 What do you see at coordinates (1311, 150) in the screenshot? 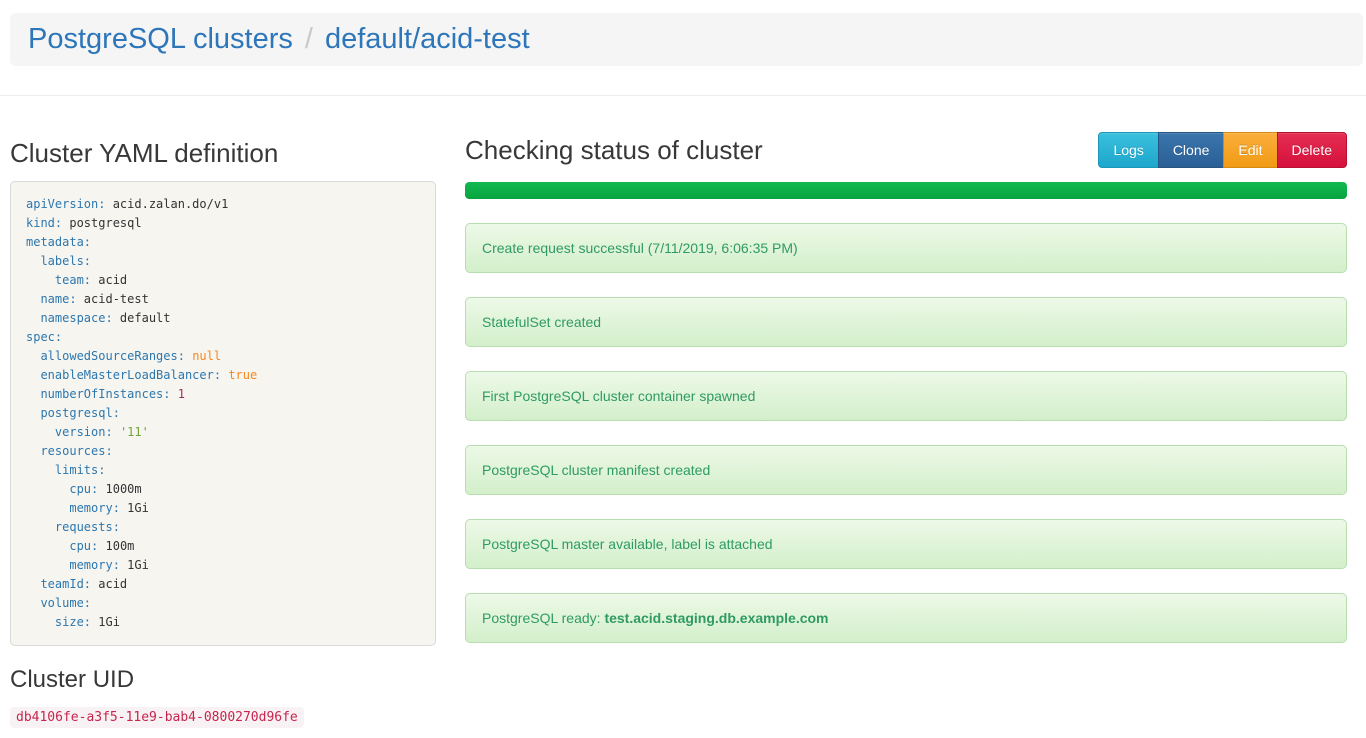
I see `delete-button: Delete` at bounding box center [1311, 150].